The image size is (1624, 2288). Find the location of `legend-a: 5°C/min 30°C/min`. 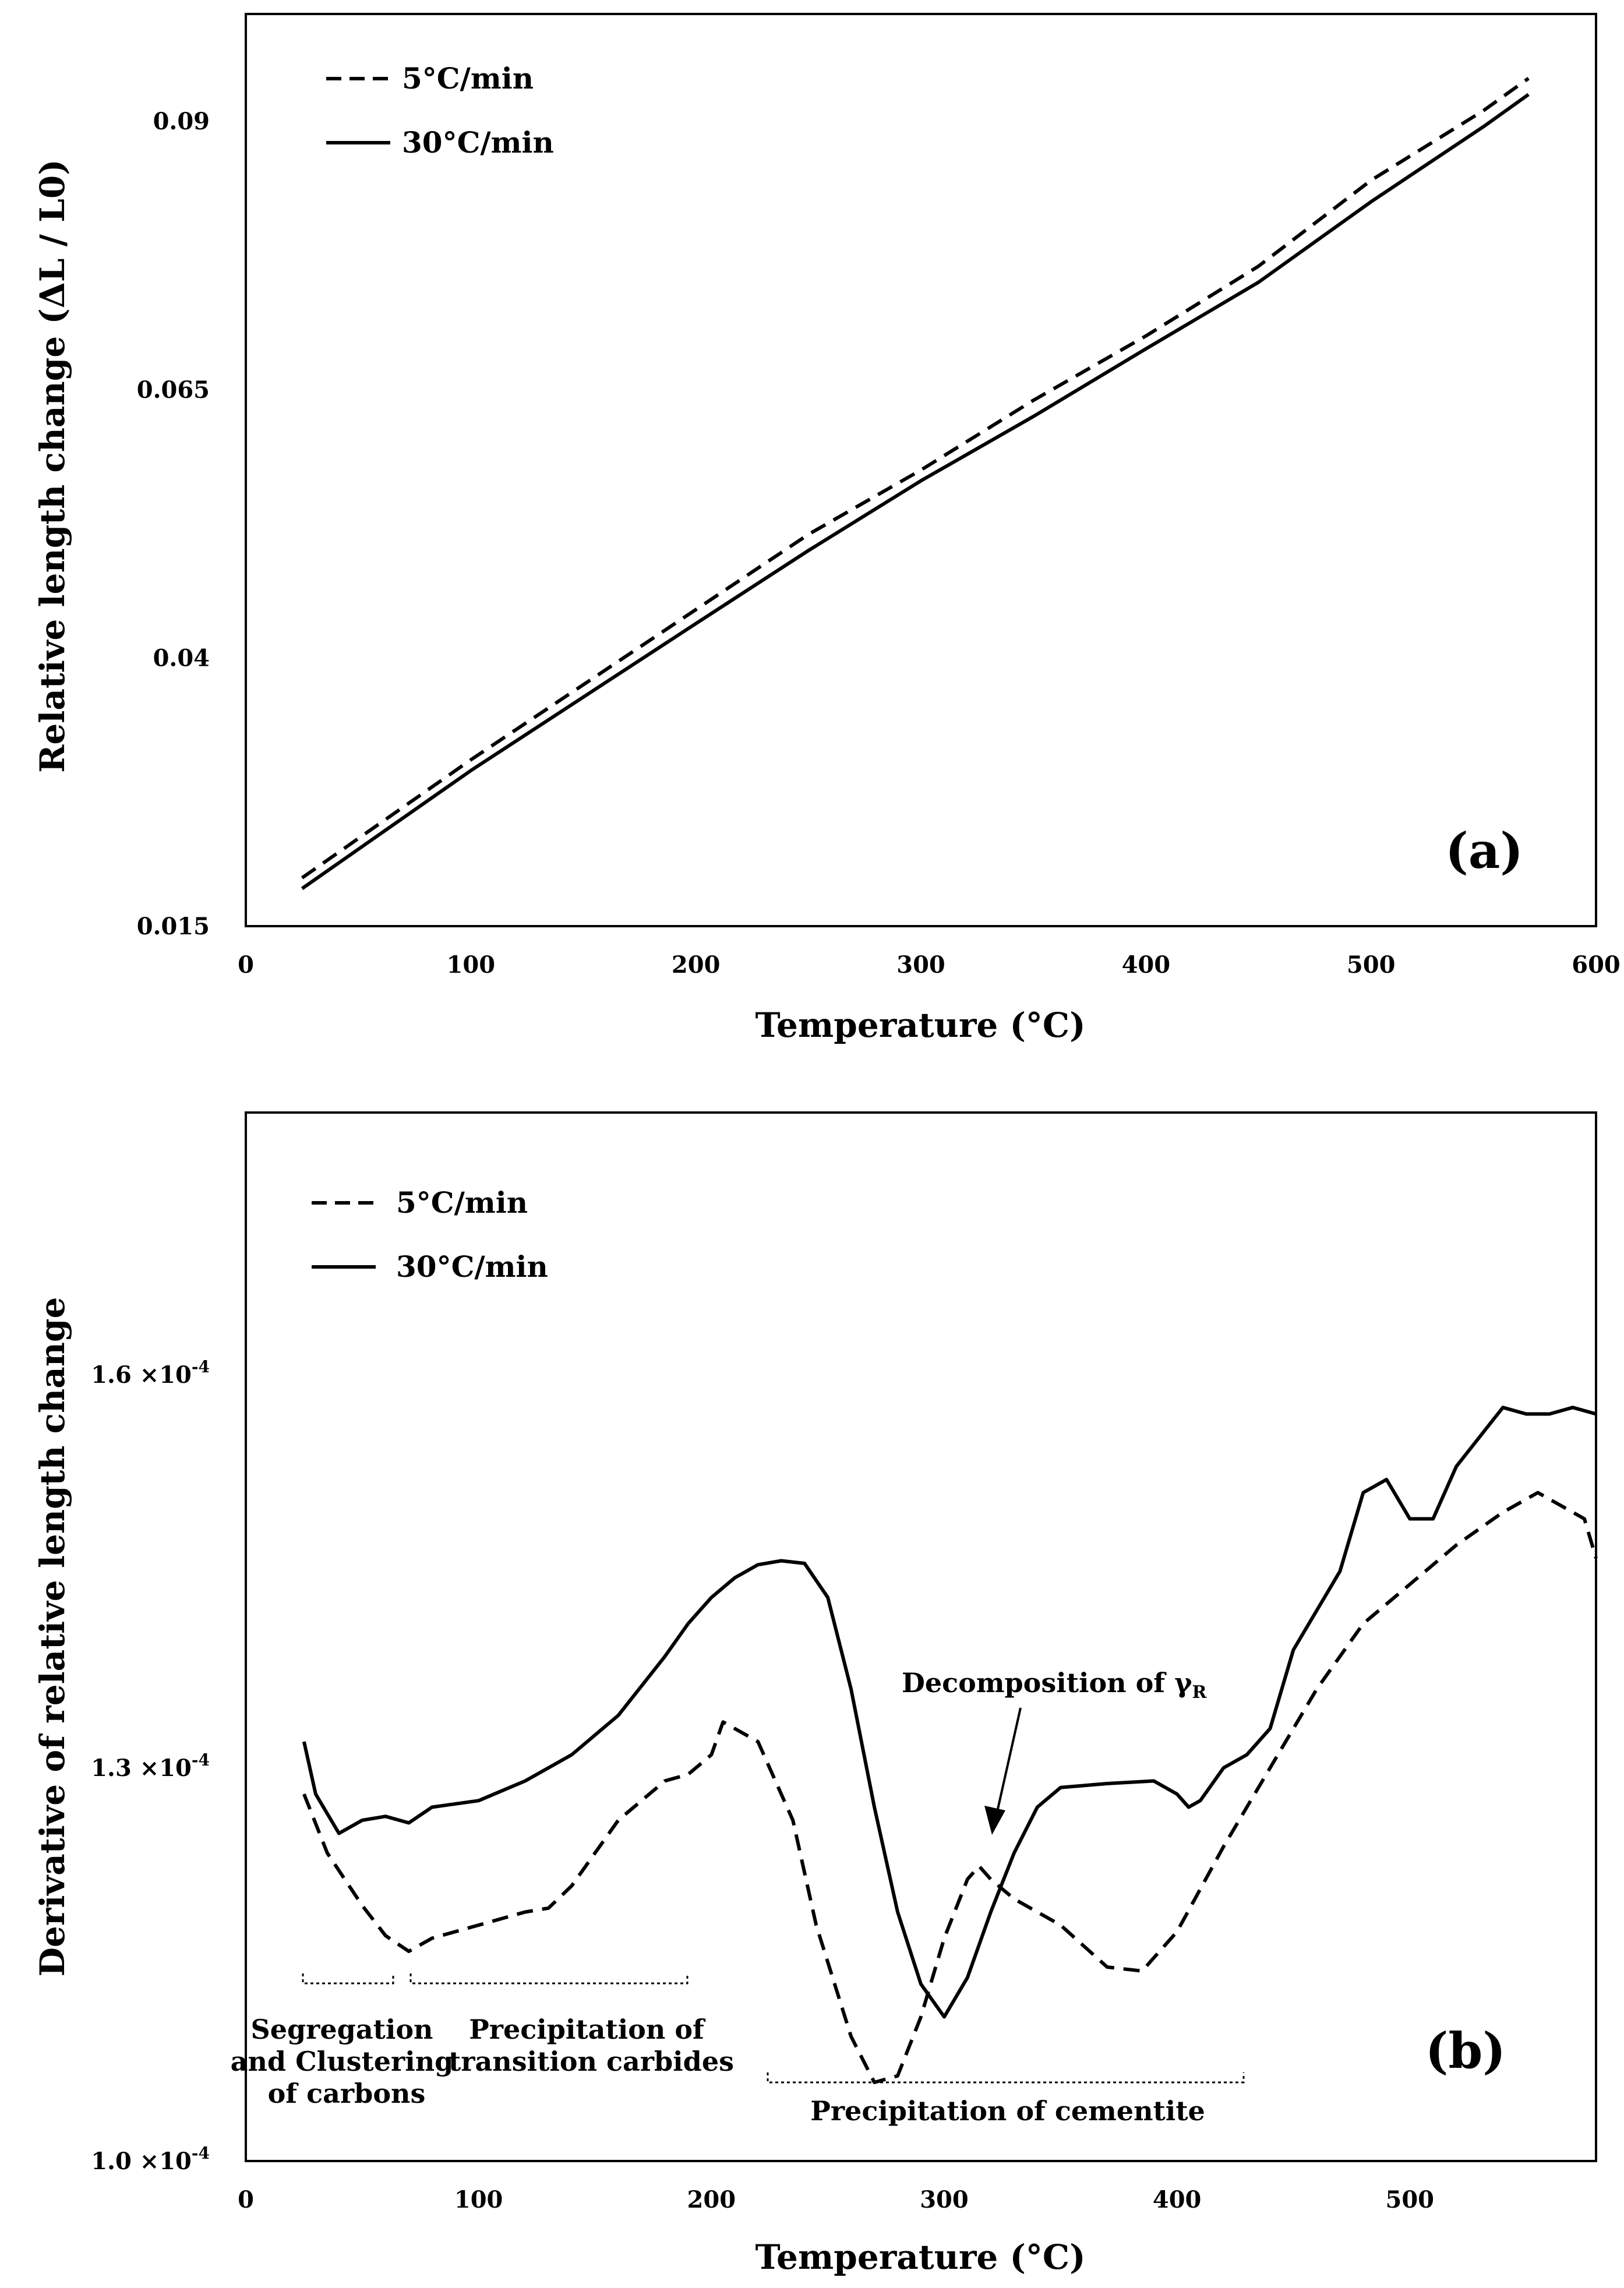

legend-a: 5°C/min 30°C/min is located at coordinates (440, 111).